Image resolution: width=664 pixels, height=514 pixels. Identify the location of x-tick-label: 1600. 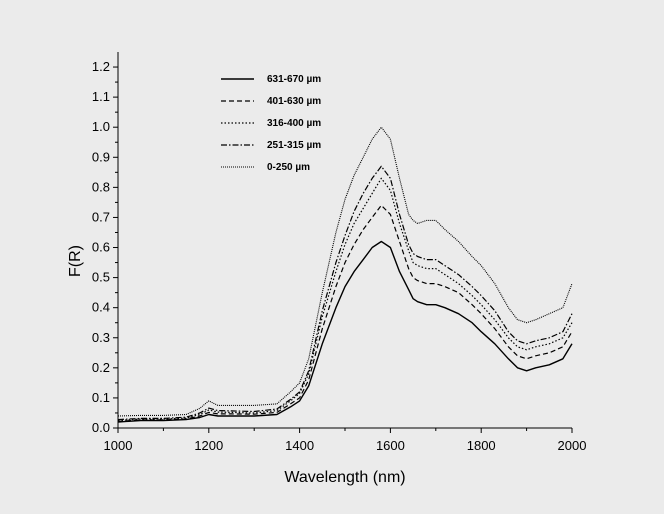
(390, 445).